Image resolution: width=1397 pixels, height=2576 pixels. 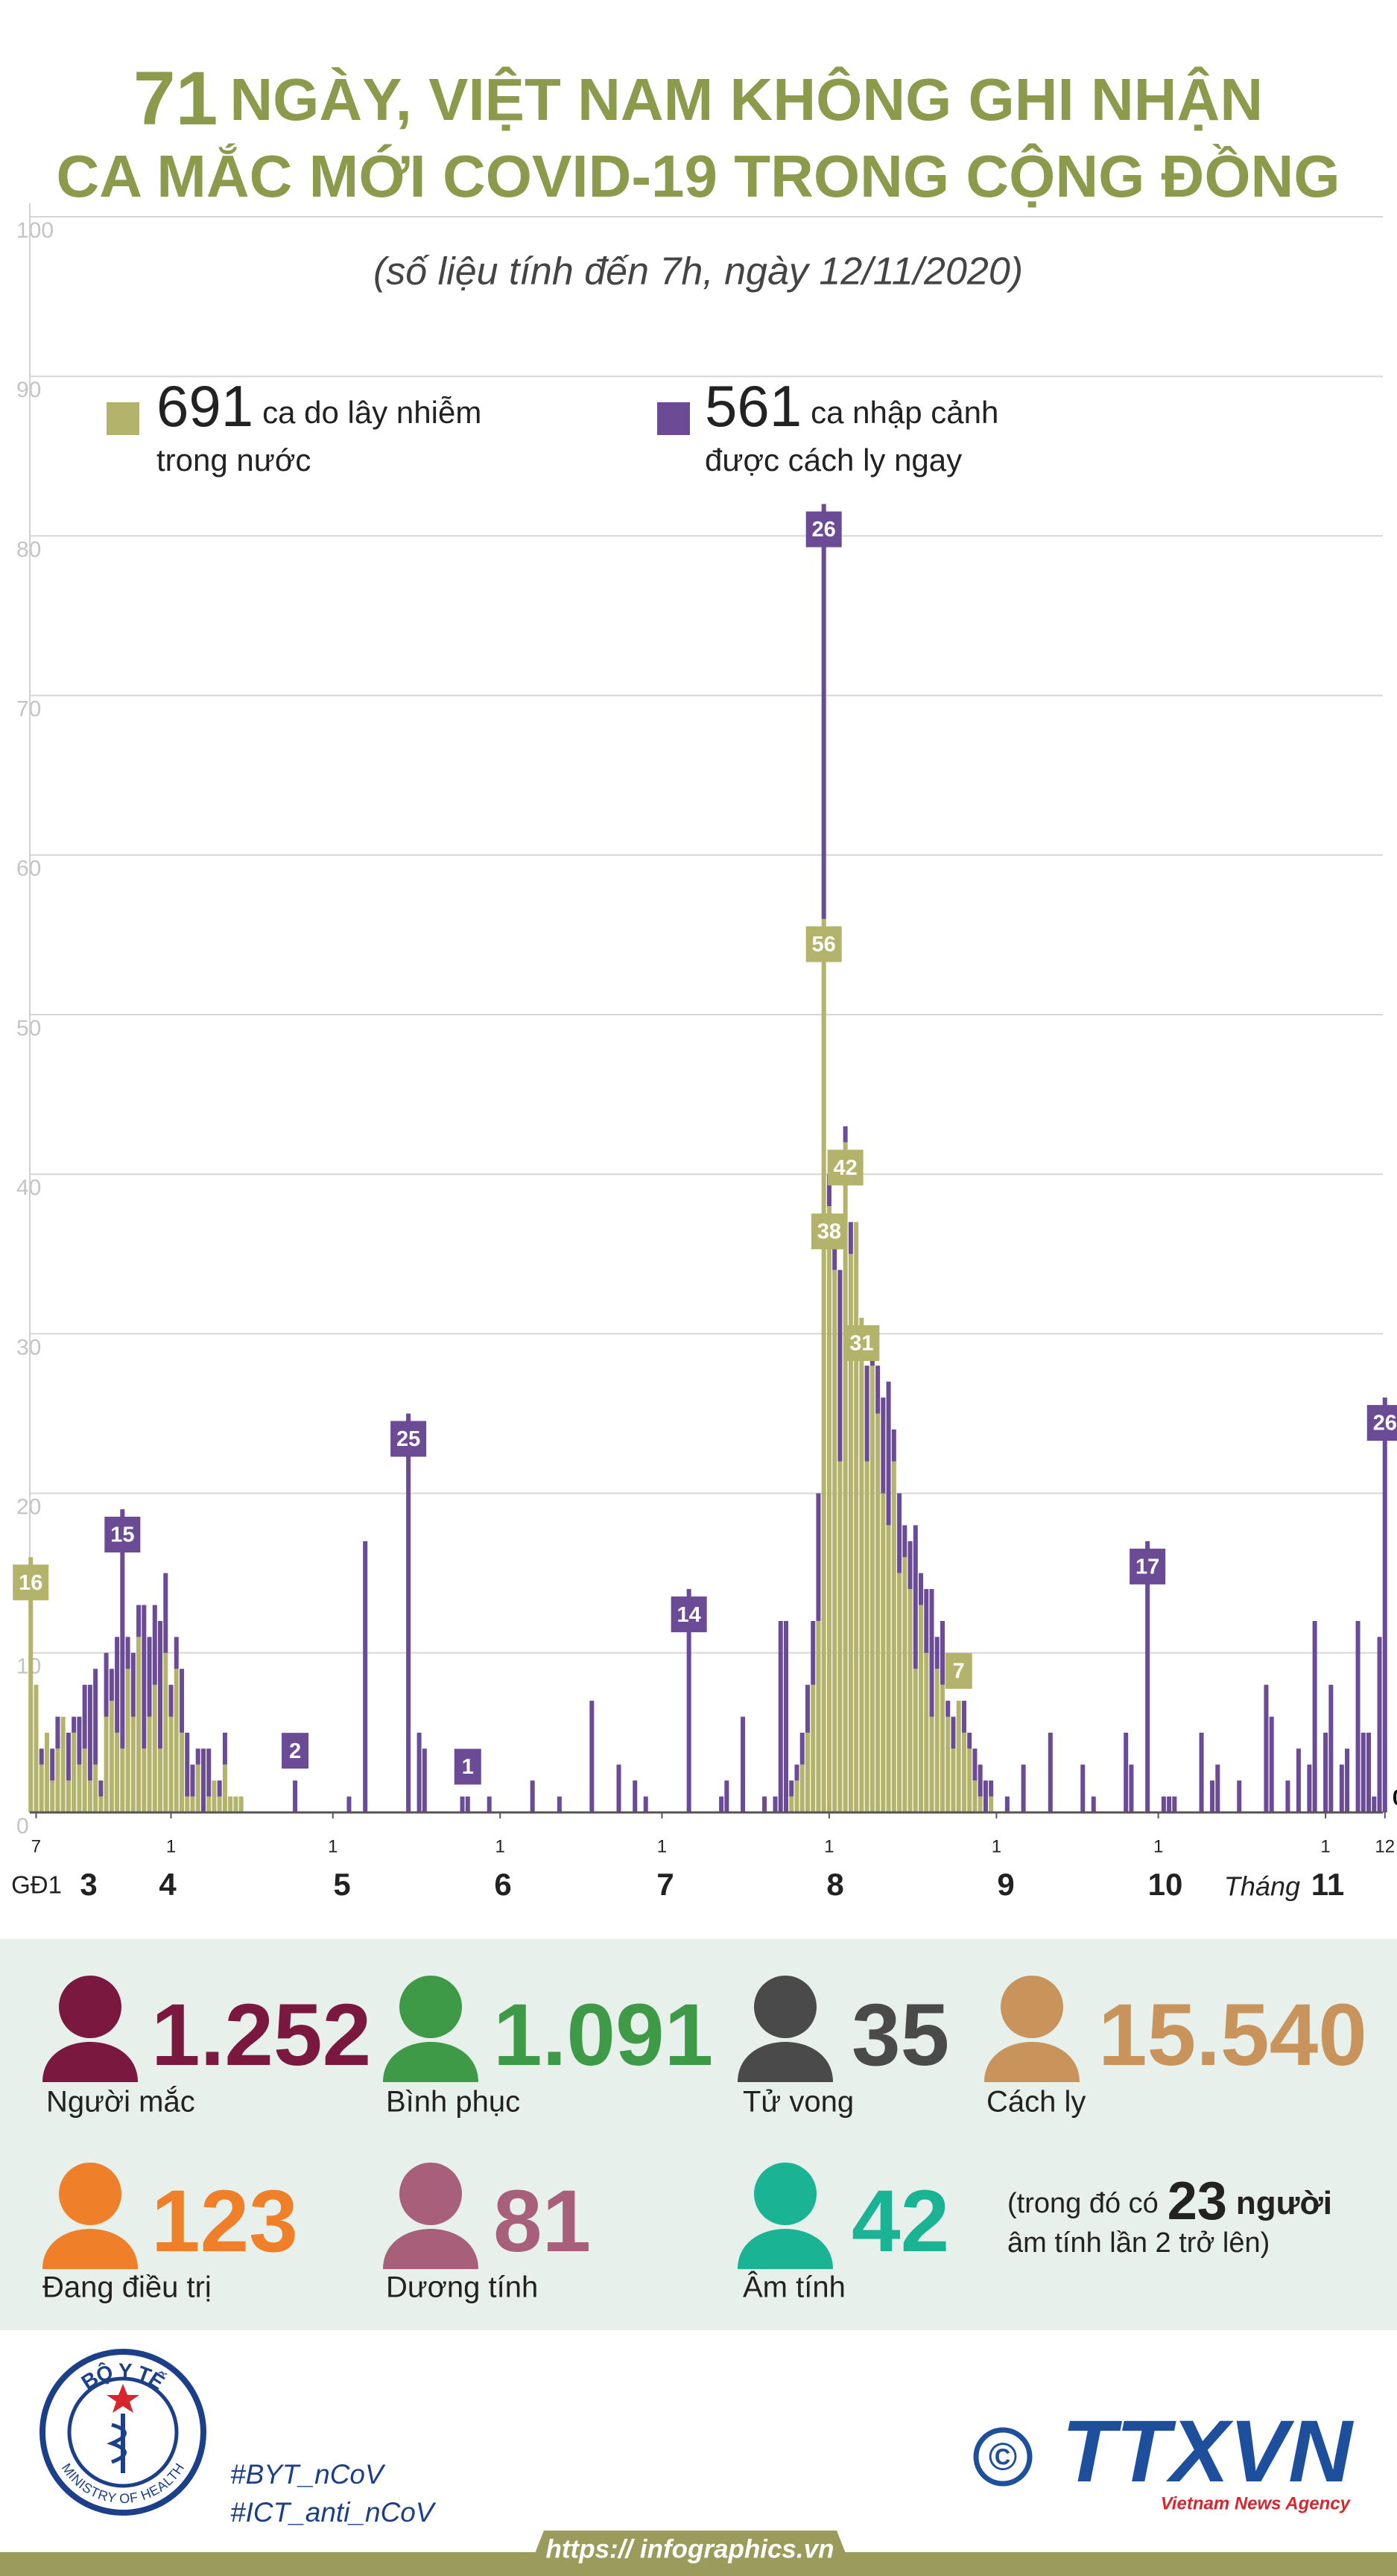 What do you see at coordinates (846, 1168) in the screenshot?
I see `value-label: 42` at bounding box center [846, 1168].